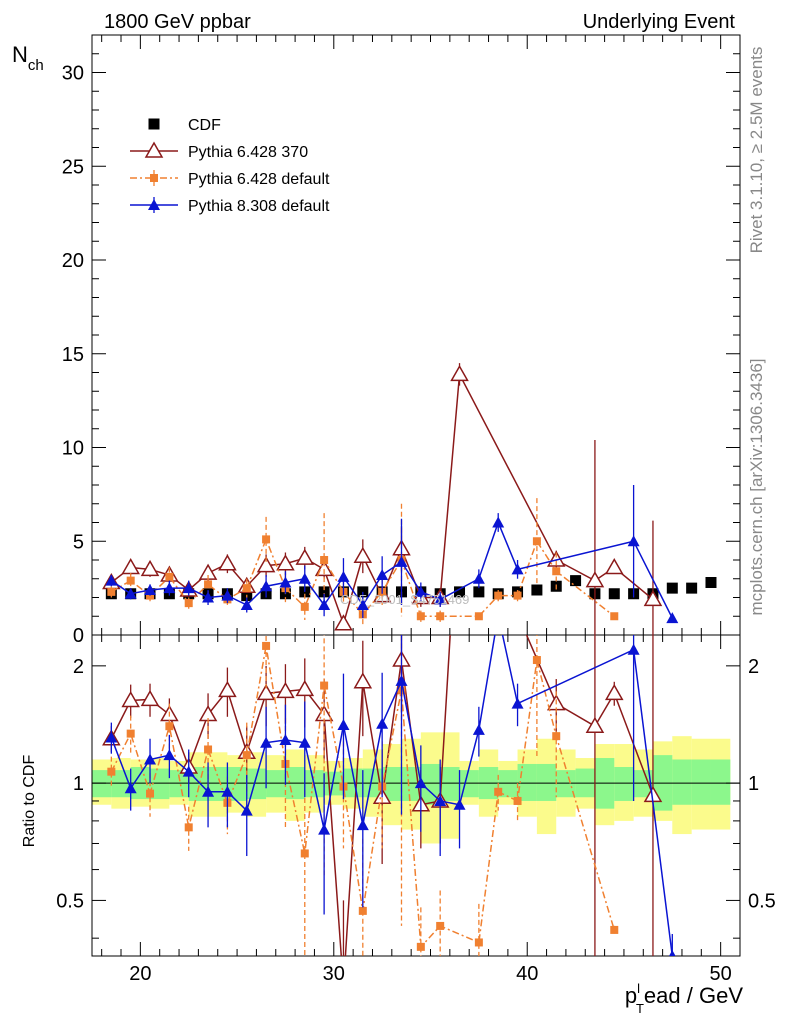 The image size is (786, 1024). I want to click on y-axis-title: Nch, so click(28, 58).